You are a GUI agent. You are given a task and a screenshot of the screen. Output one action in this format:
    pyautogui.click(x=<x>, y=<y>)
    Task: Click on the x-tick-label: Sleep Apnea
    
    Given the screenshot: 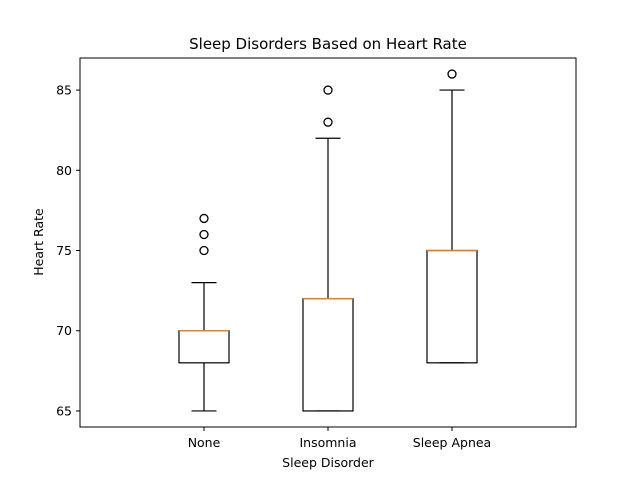 What is the action you would take?
    pyautogui.click(x=452, y=442)
    